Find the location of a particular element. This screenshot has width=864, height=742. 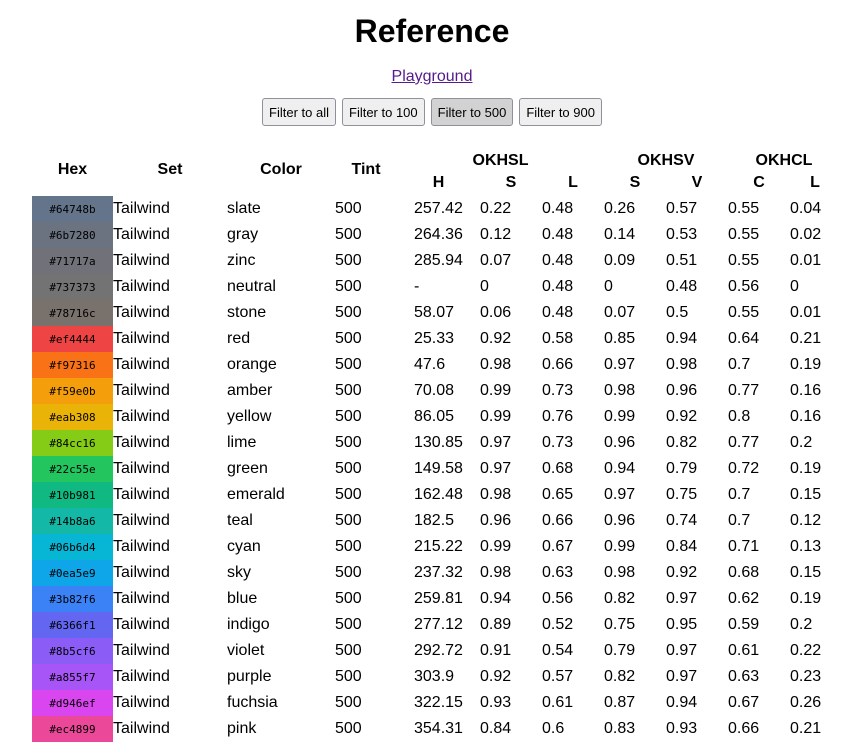

header-hex: Hex is located at coordinates (72, 169).